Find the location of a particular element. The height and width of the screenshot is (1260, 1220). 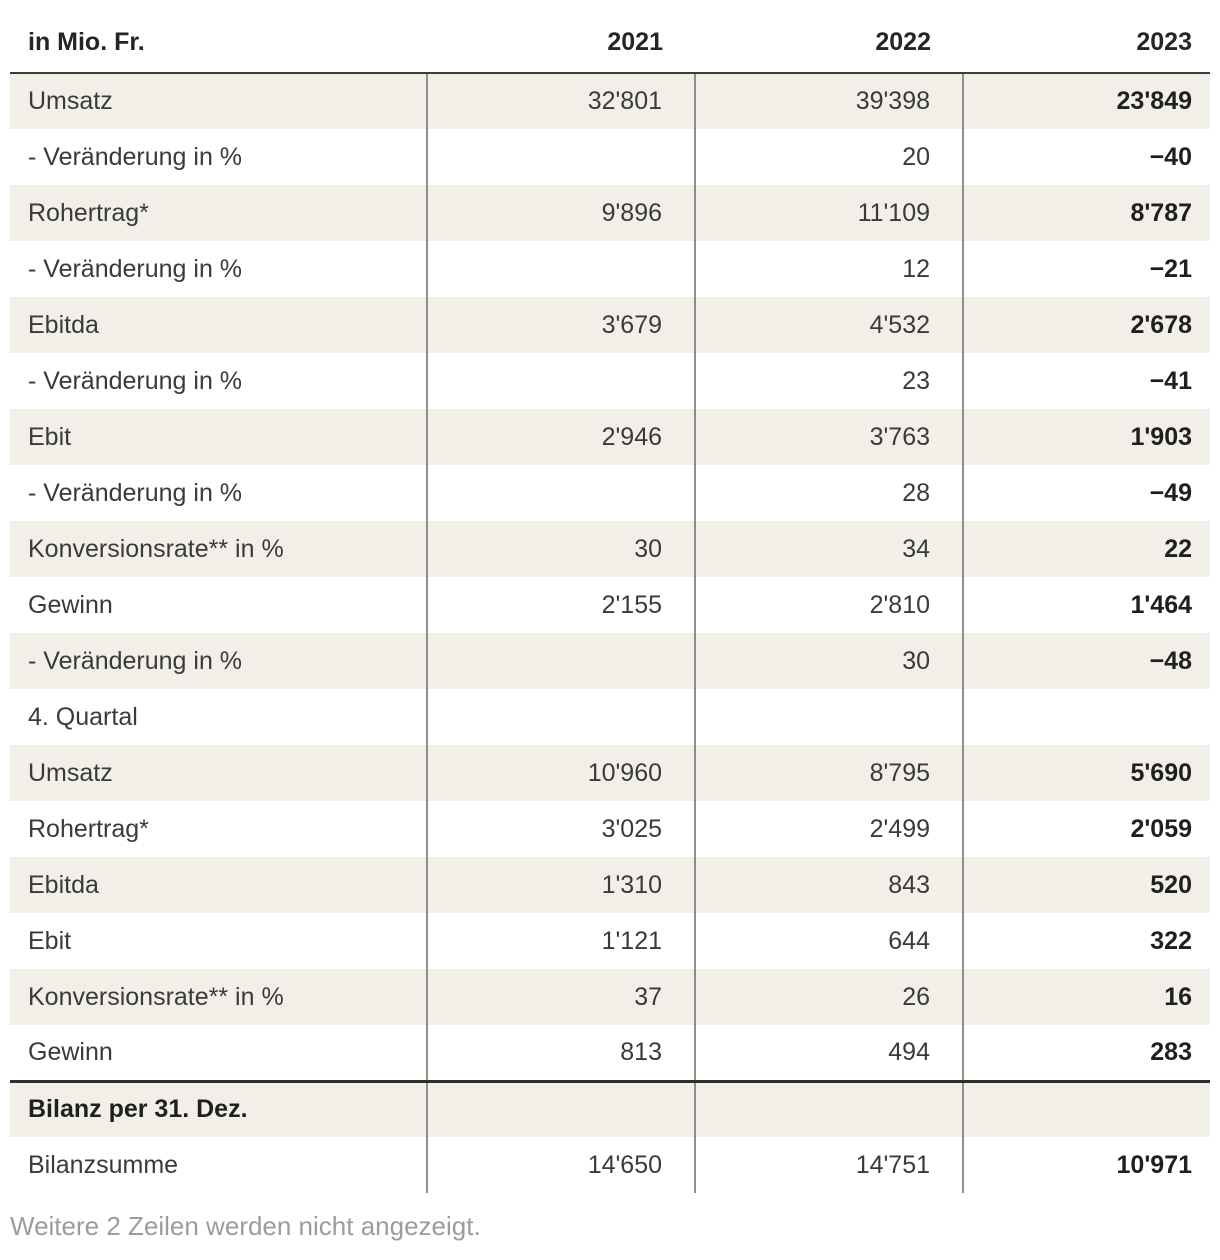

table-row: Ebit 2'946 3'763 1'903 is located at coordinates (610, 437).